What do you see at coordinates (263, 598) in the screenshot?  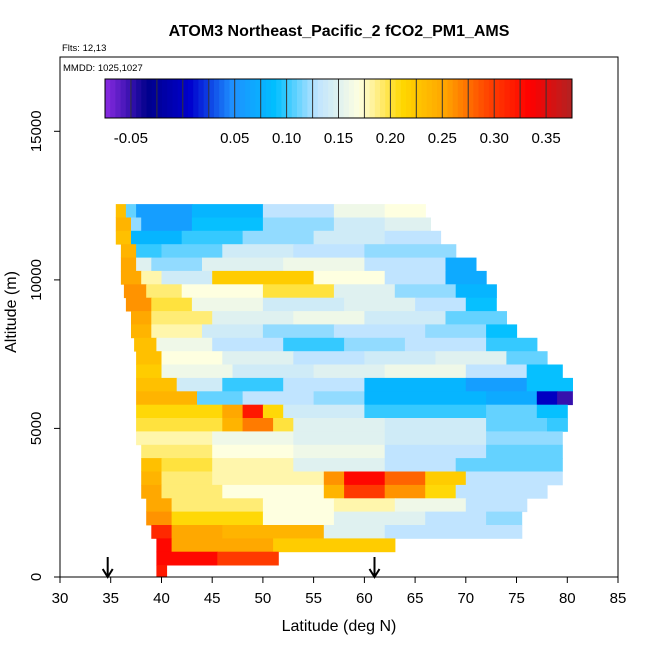 I see `x-tick-label: 50` at bounding box center [263, 598].